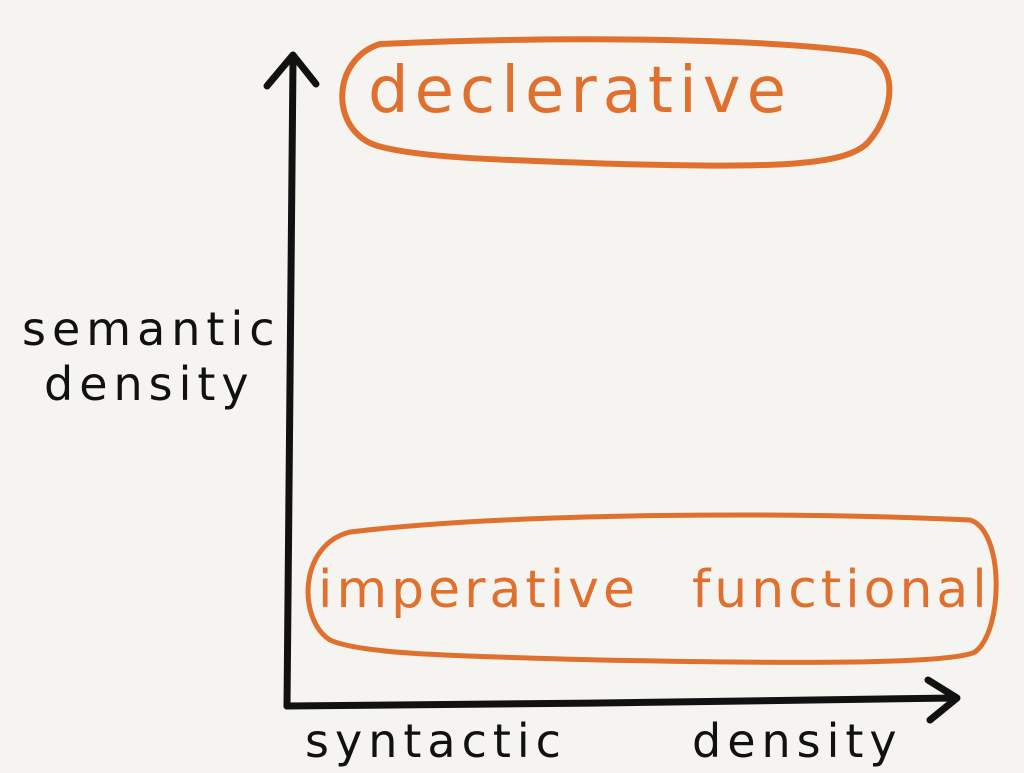 The image size is (1024, 773). What do you see at coordinates (580, 91) in the screenshot?
I see `group-top-item-label: declerative` at bounding box center [580, 91].